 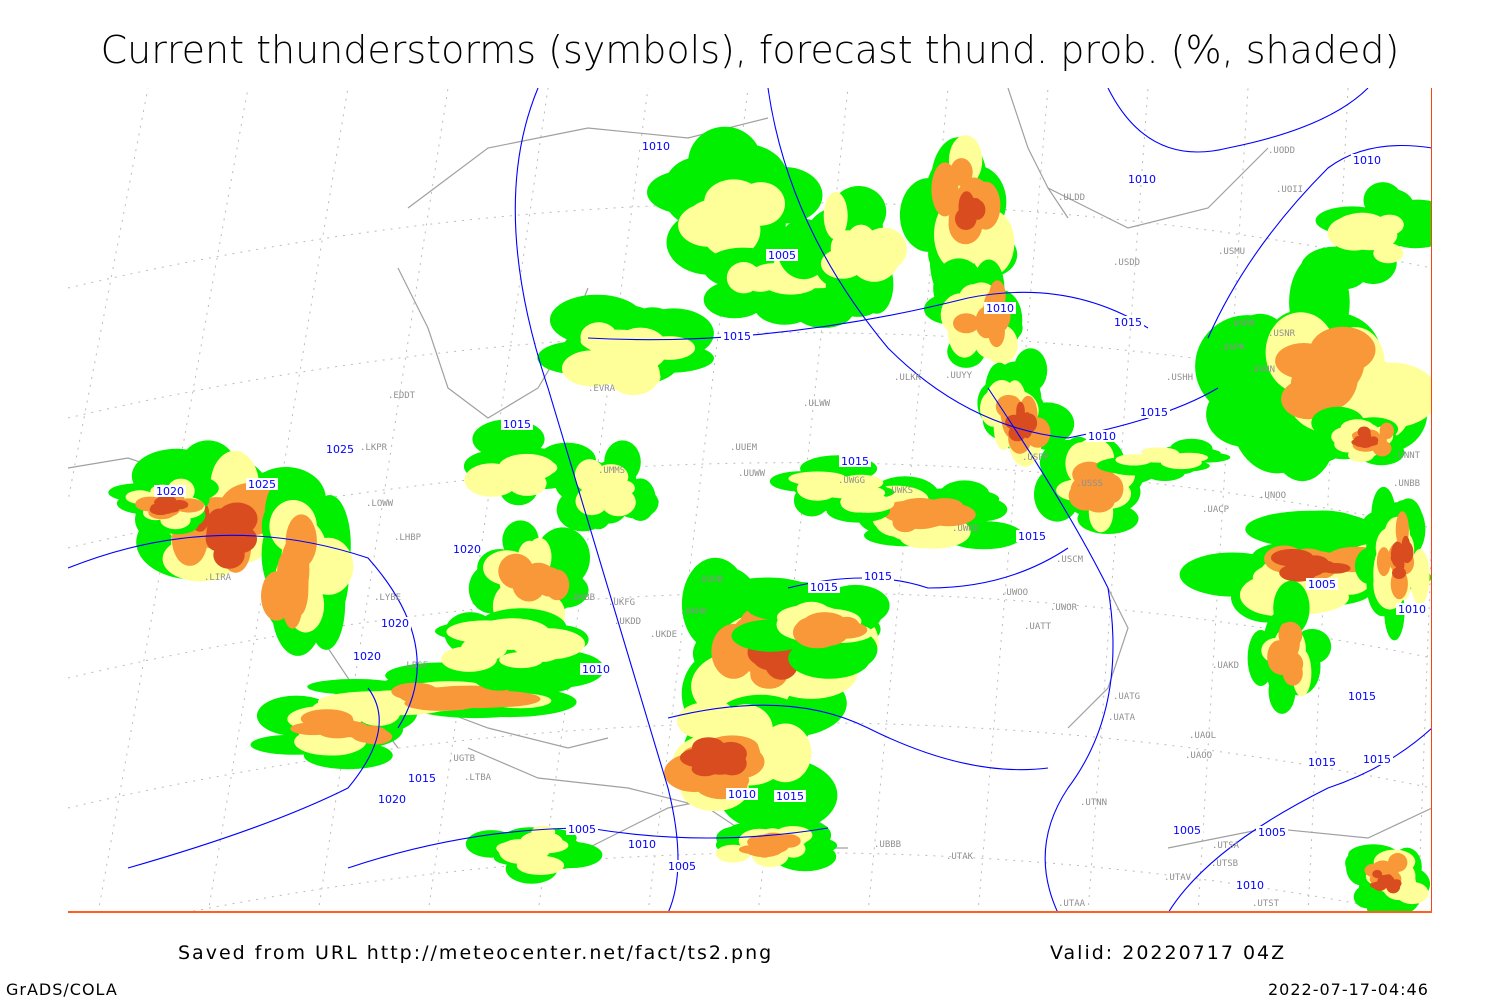 What do you see at coordinates (1272, 496) in the screenshot?
I see `station-label: .UNOO` at bounding box center [1272, 496].